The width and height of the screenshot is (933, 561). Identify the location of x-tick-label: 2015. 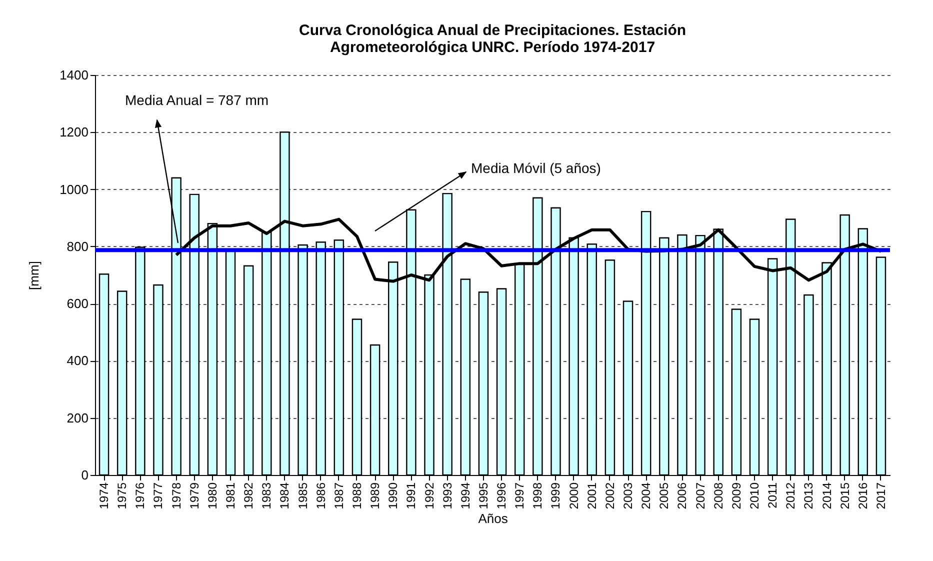
(845, 496).